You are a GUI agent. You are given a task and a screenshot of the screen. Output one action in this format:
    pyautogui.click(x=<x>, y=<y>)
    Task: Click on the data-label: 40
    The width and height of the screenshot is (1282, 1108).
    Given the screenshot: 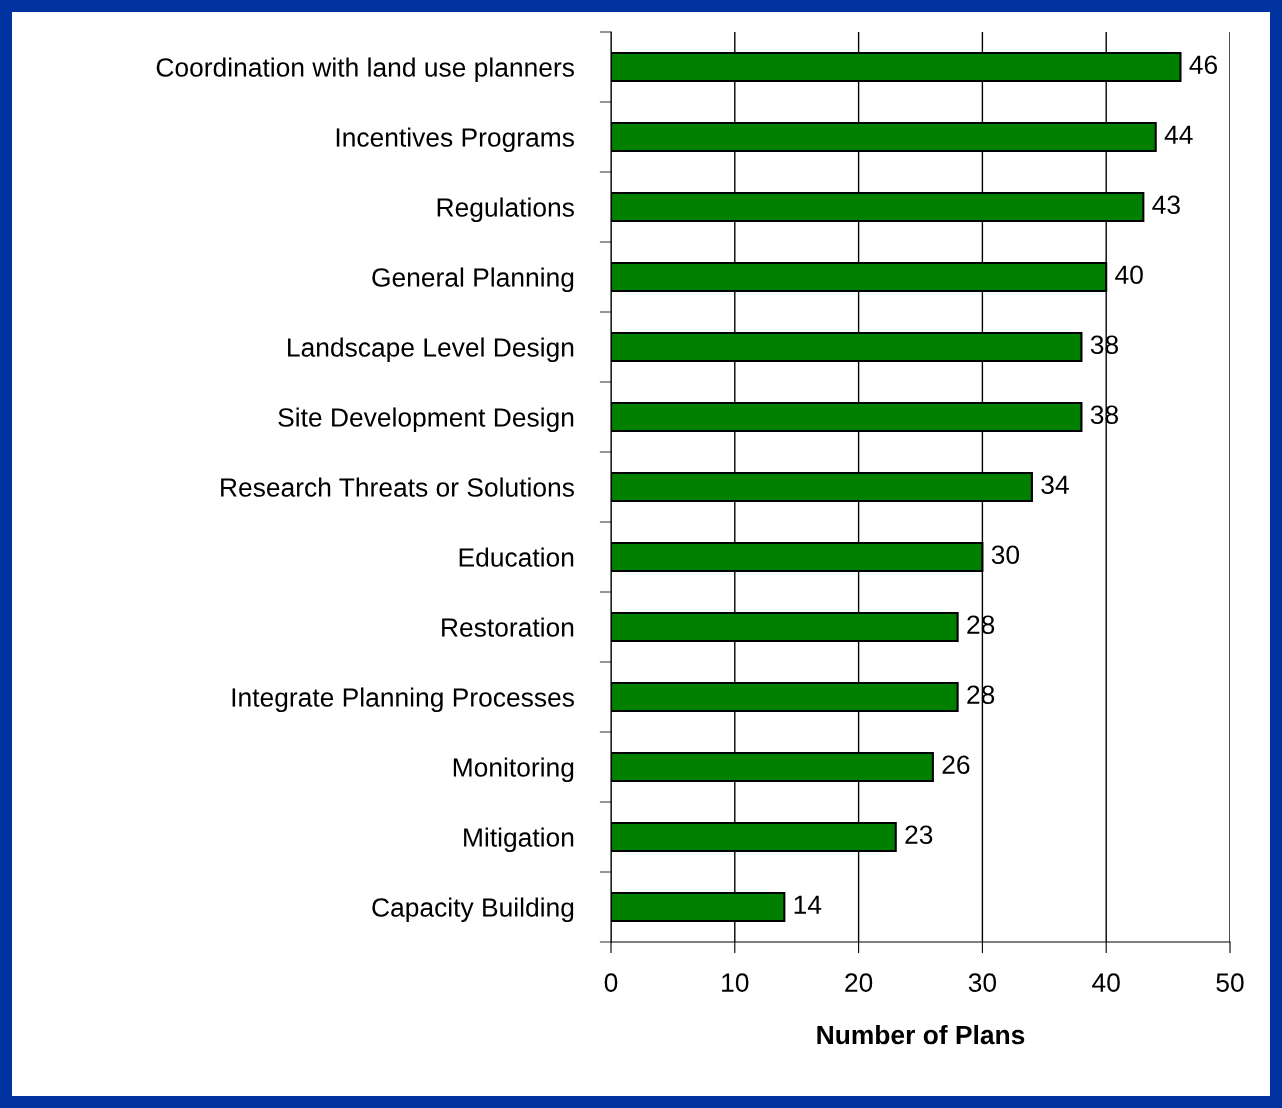 What is the action you would take?
    pyautogui.click(x=1129, y=275)
    